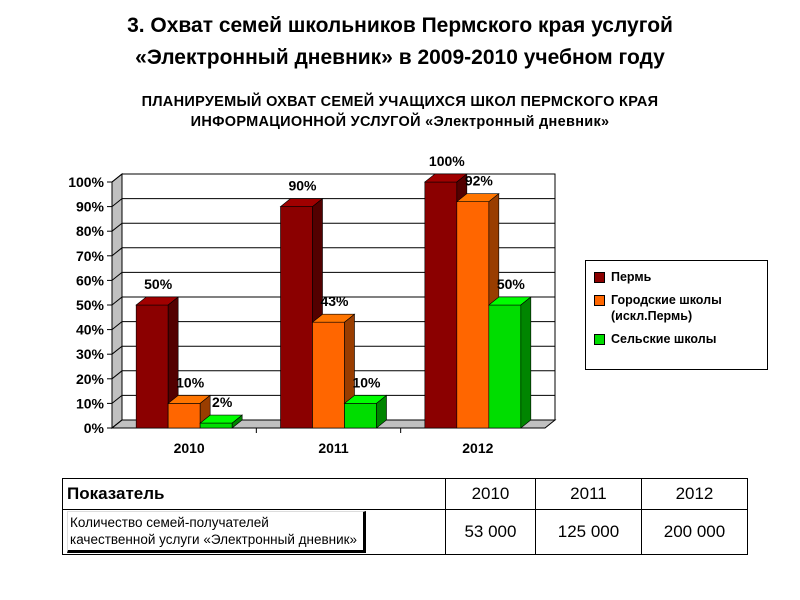 This screenshot has height=600, width=800. I want to click on y-tick-label: 60%, so click(90, 280).